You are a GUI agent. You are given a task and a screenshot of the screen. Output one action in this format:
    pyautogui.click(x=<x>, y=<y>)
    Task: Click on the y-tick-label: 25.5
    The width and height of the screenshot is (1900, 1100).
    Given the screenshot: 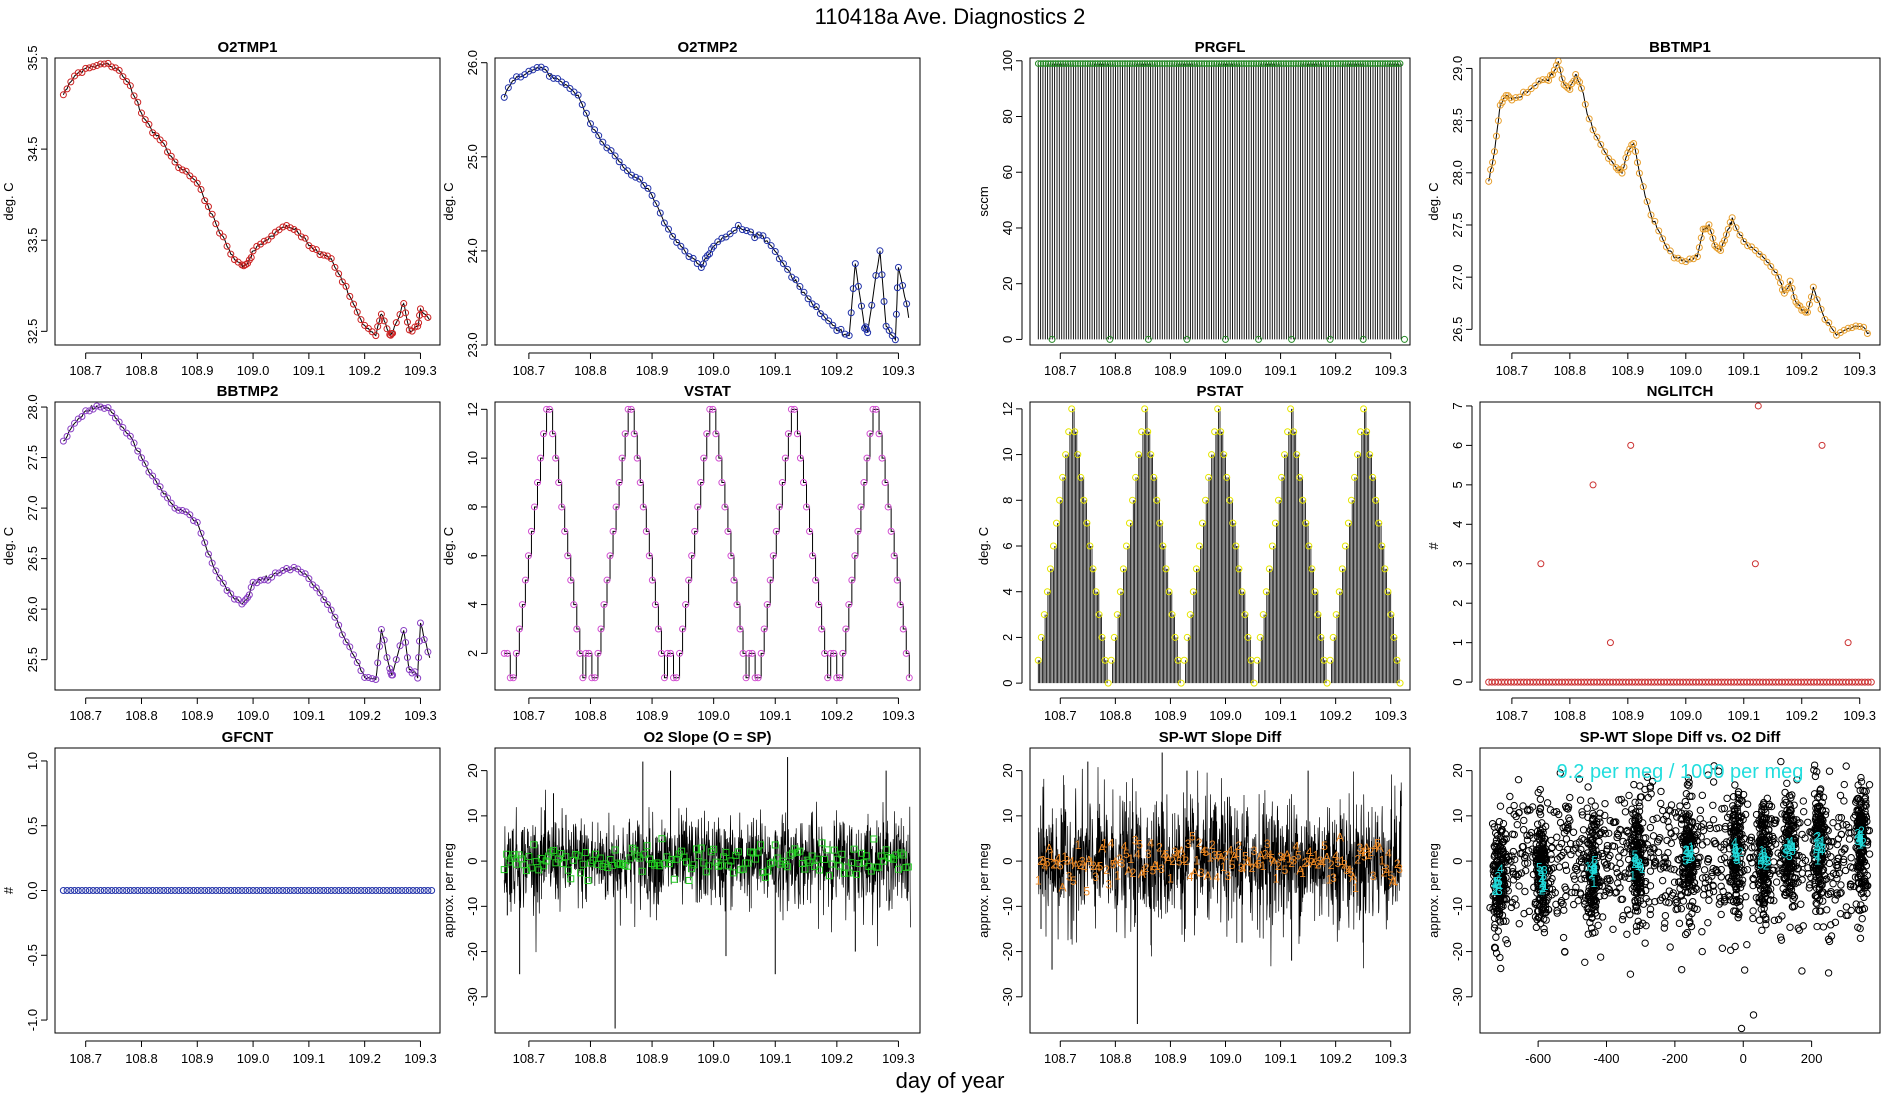 What is the action you would take?
    pyautogui.click(x=32, y=659)
    